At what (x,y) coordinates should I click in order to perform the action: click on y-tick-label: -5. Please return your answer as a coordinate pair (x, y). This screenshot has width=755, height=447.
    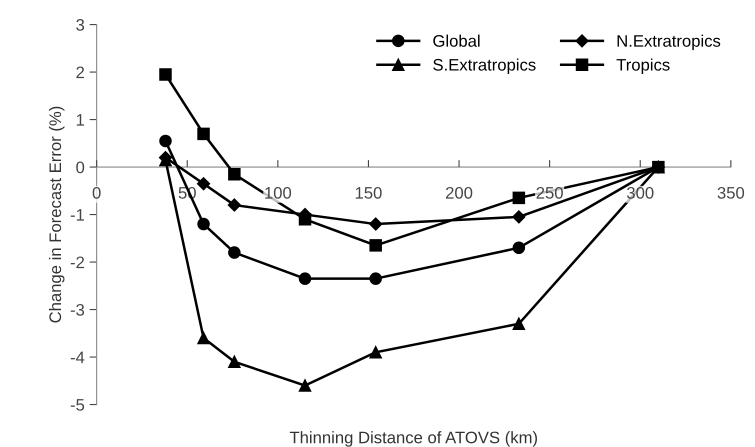
    Looking at the image, I should click on (77, 405).